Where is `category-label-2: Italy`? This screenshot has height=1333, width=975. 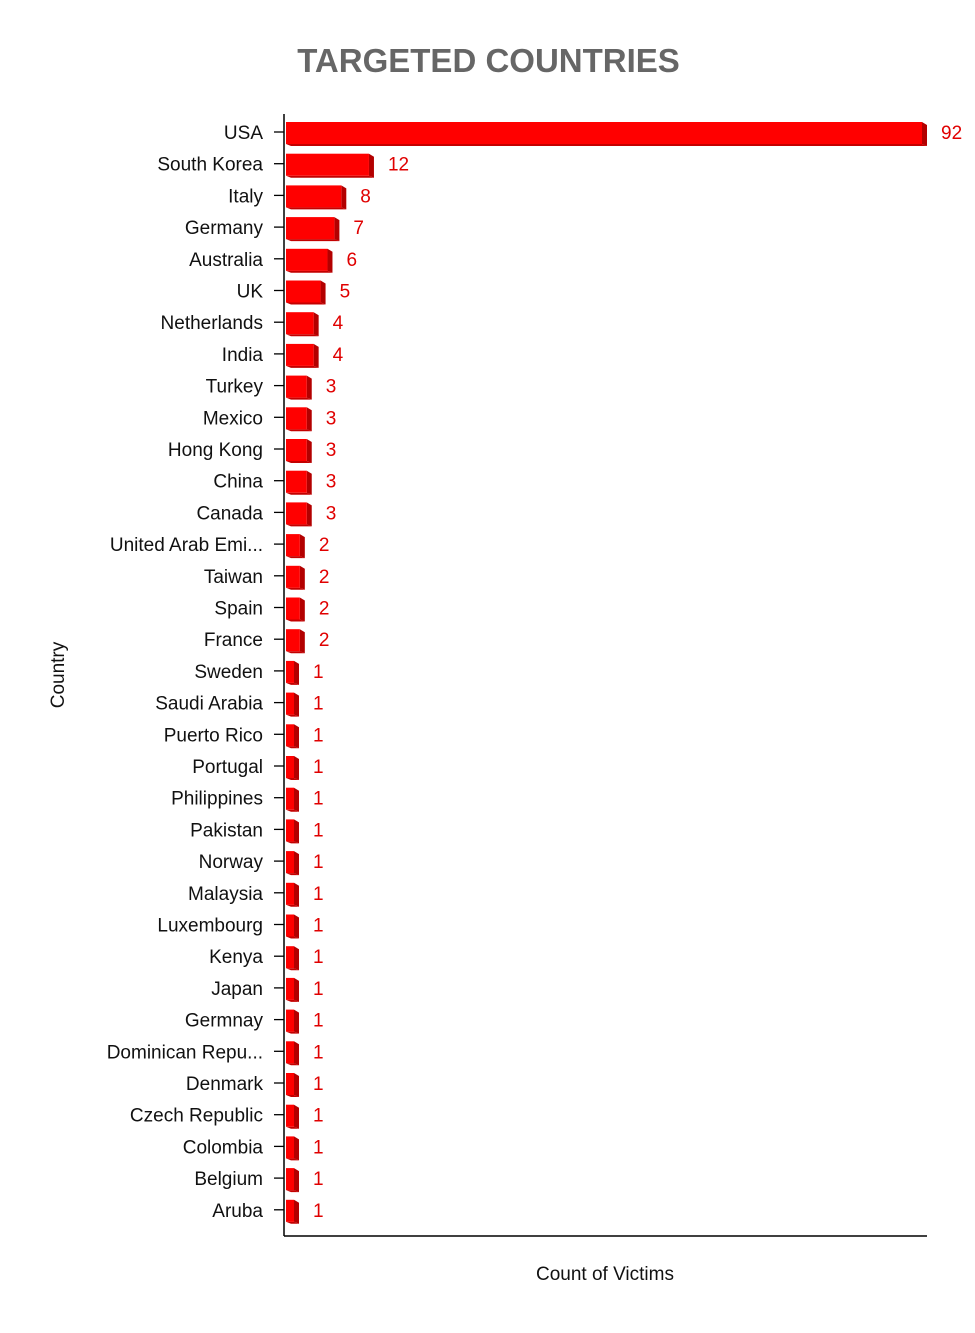 category-label-2: Italy is located at coordinates (245, 196).